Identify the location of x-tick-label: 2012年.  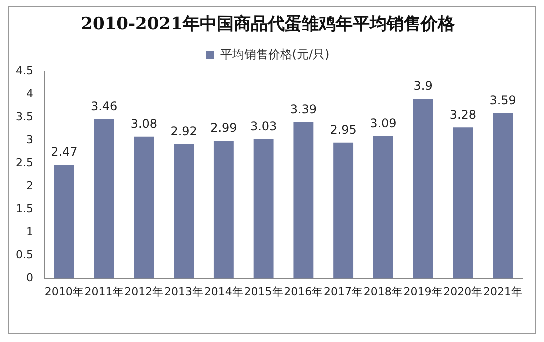
(144, 291).